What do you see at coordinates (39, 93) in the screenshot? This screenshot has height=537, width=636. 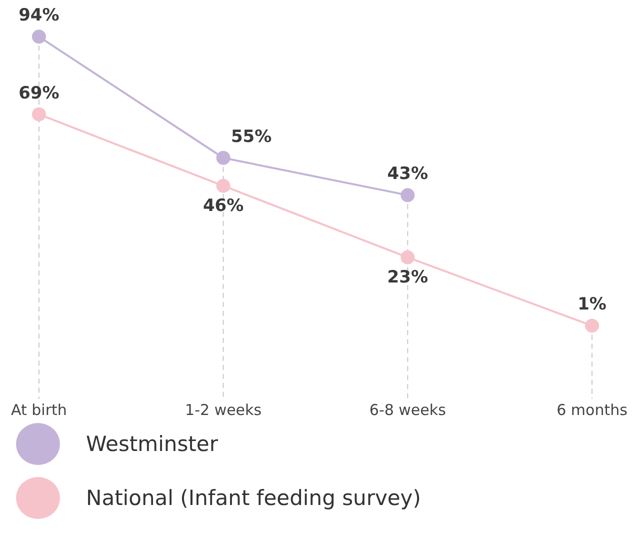 I see `data-label: 69%` at bounding box center [39, 93].